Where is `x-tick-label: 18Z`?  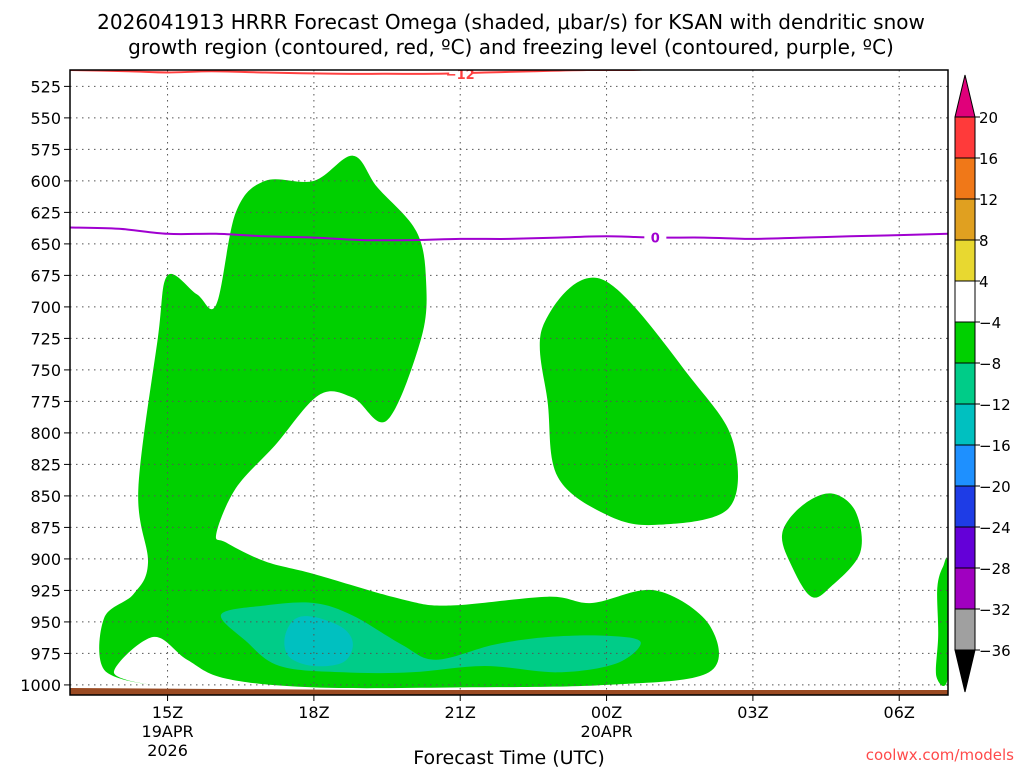 x-tick-label: 18Z is located at coordinates (313, 712).